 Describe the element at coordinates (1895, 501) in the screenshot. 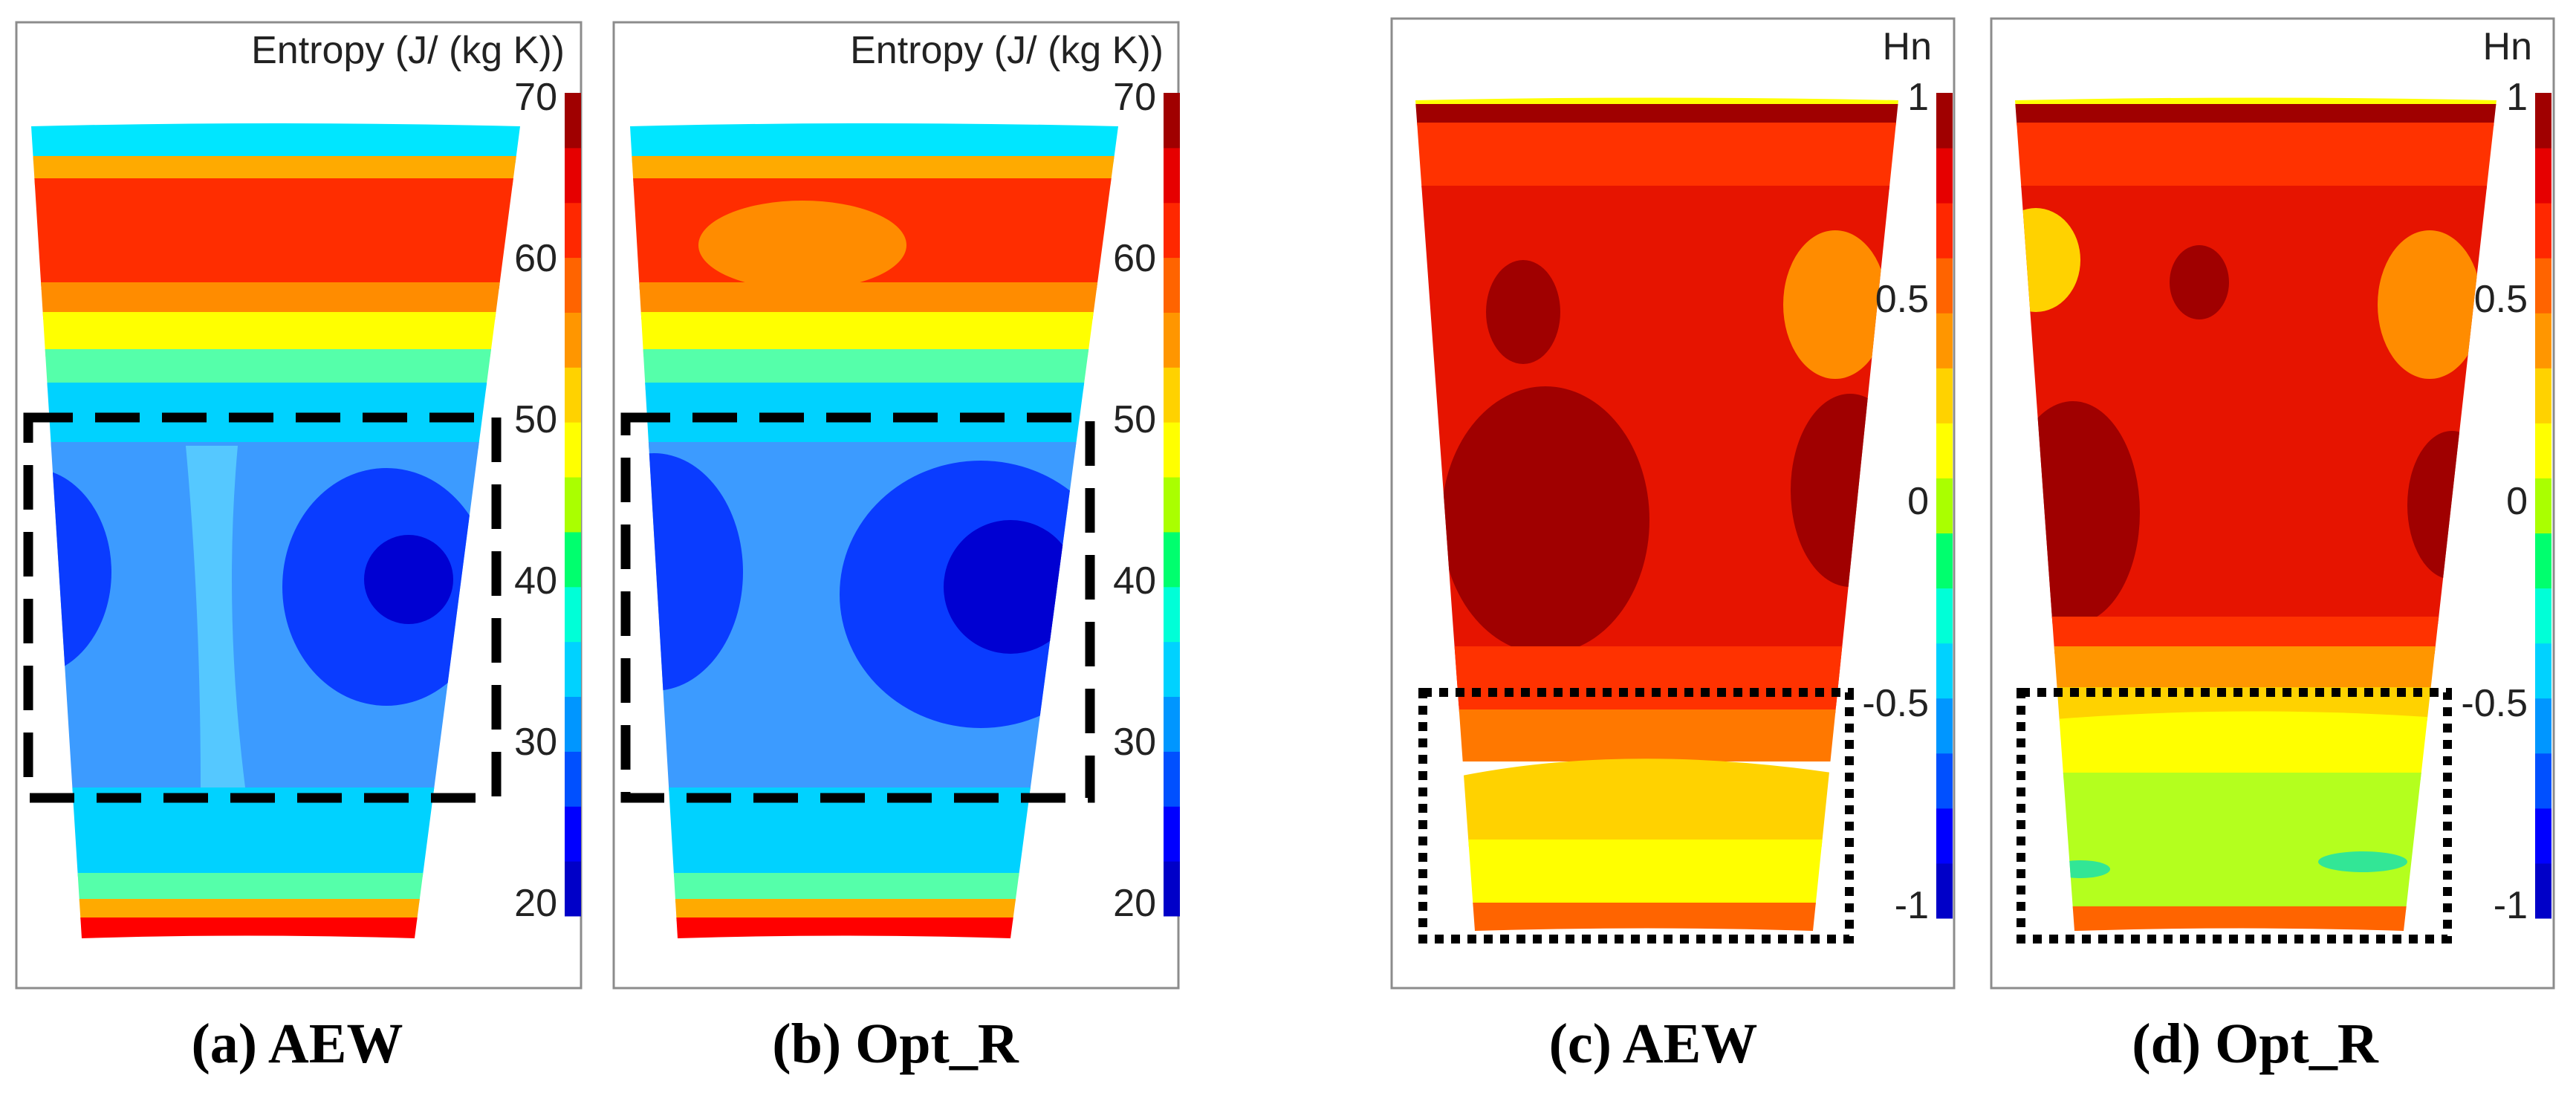

I see `panel-c-colorbar-ticks: 1 0.5 0 -0.5 -1` at that location.